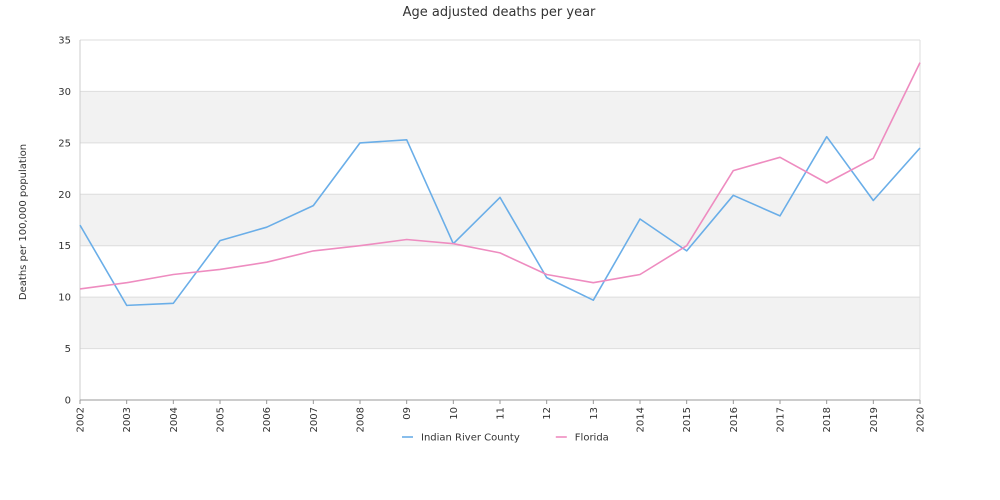 The image size is (1000, 500). I want to click on x-tick-label: 13, so click(594, 413).